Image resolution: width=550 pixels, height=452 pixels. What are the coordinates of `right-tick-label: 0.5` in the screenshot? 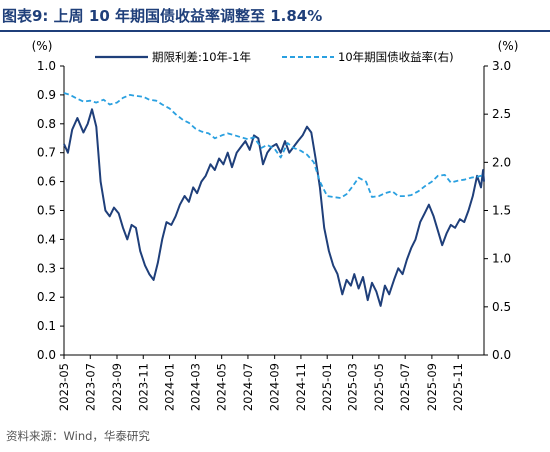 It's located at (501, 307).